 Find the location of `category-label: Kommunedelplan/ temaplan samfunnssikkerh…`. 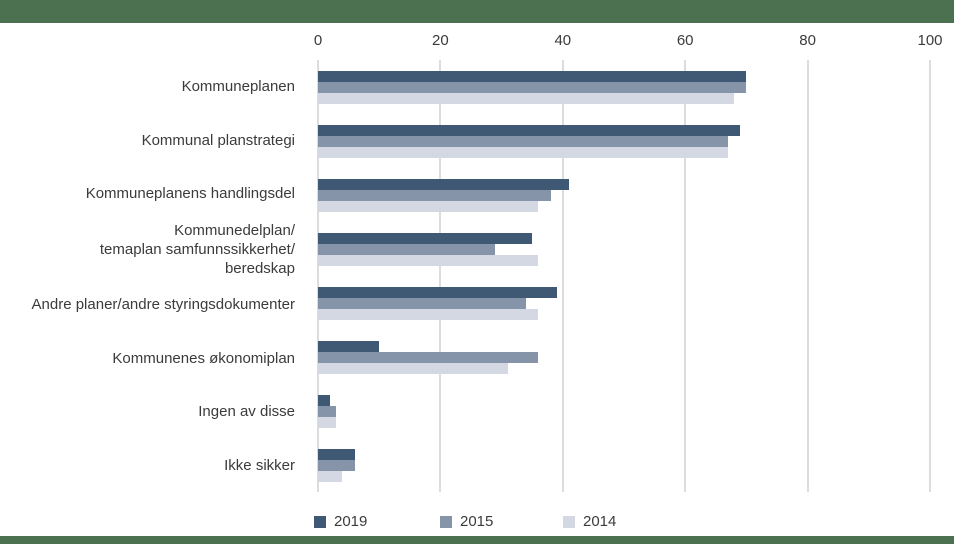

category-label: Kommunedelplan/ temaplan samfunnssikkerh… is located at coordinates (197, 249).